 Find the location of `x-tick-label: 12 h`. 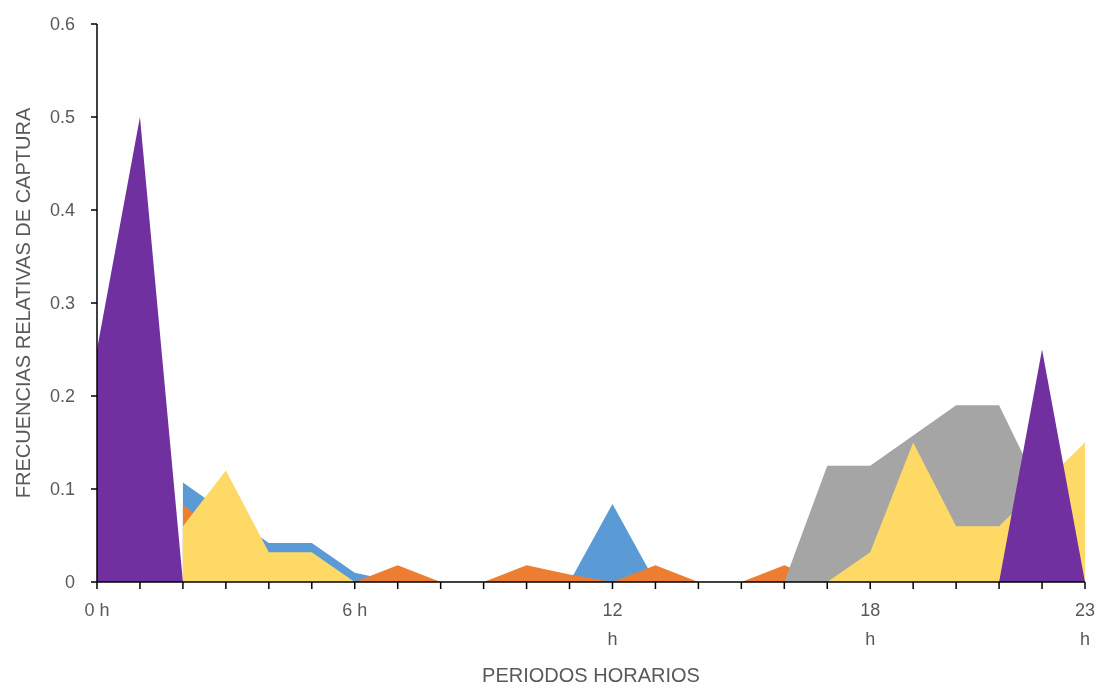

x-tick-label: 12 h is located at coordinates (612, 624).